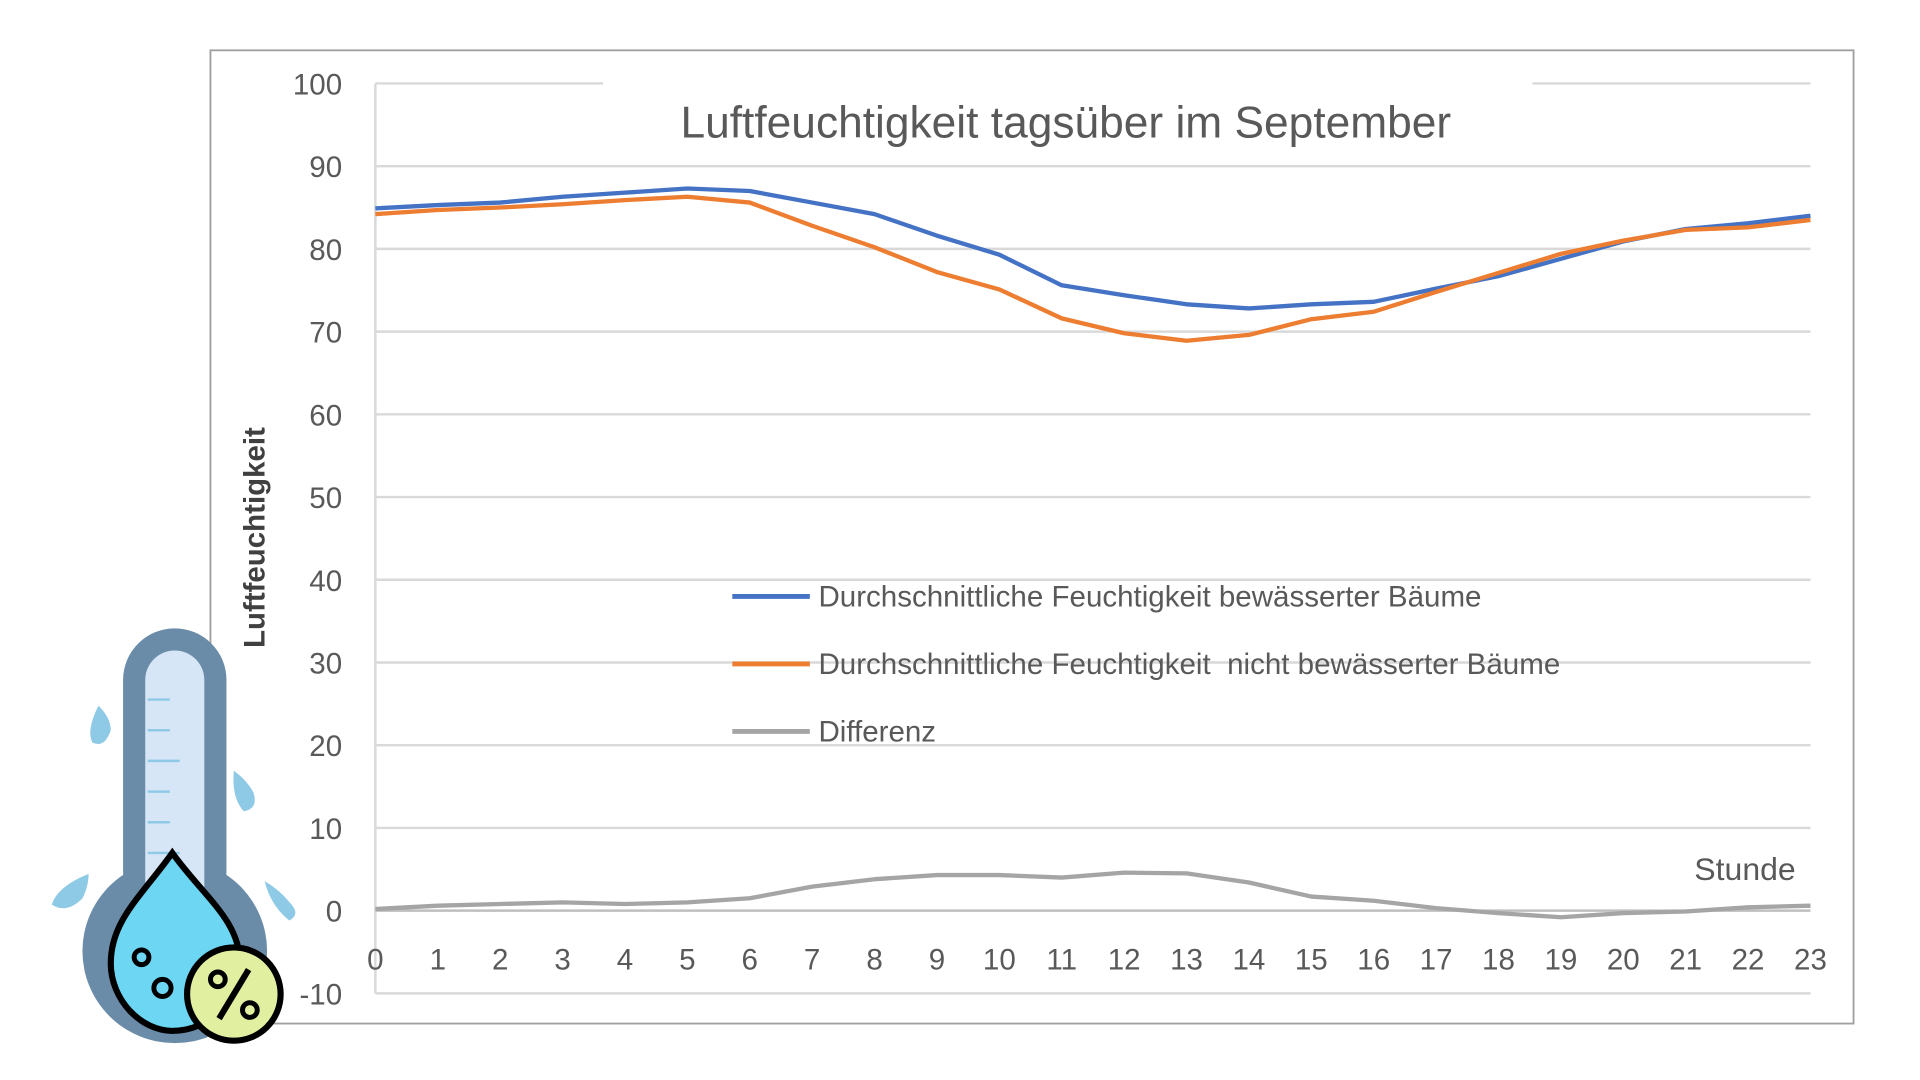 This screenshot has width=1920, height=1080. I want to click on y-tick-label: 80, so click(325, 250).